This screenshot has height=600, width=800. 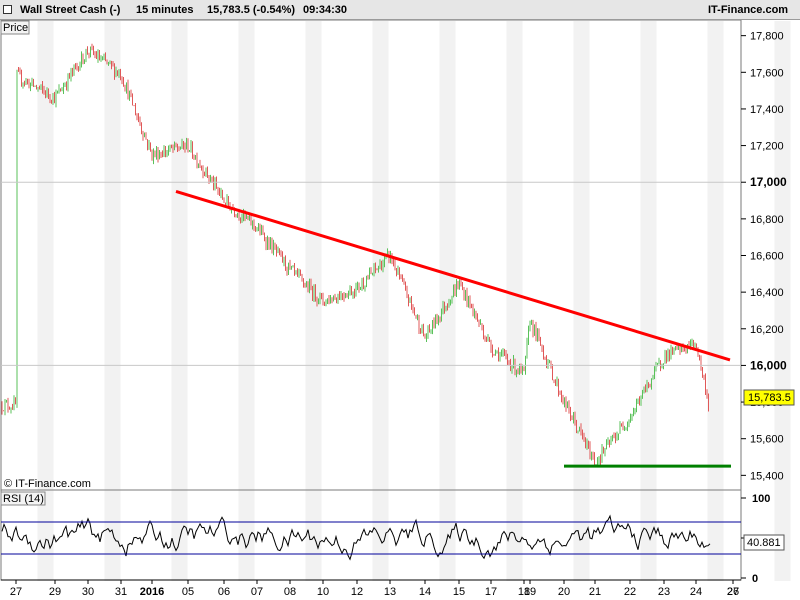 I want to click on ytick-label: 16,400, so click(x=767, y=293).